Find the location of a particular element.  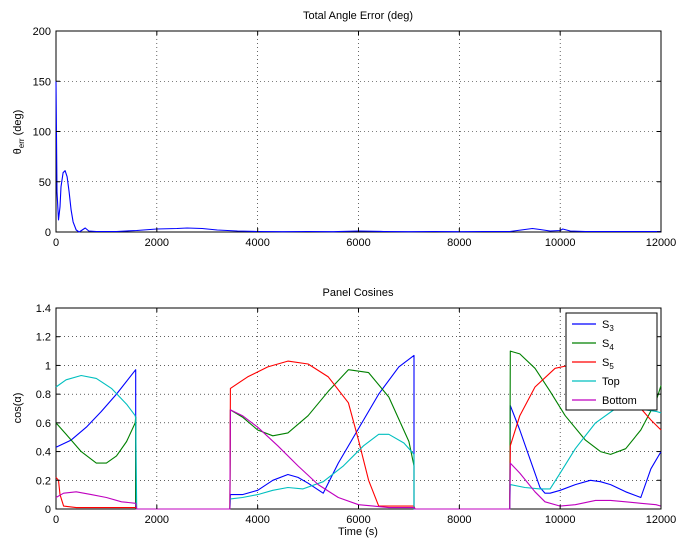

legend-label-s4: S4 is located at coordinates (608, 345).